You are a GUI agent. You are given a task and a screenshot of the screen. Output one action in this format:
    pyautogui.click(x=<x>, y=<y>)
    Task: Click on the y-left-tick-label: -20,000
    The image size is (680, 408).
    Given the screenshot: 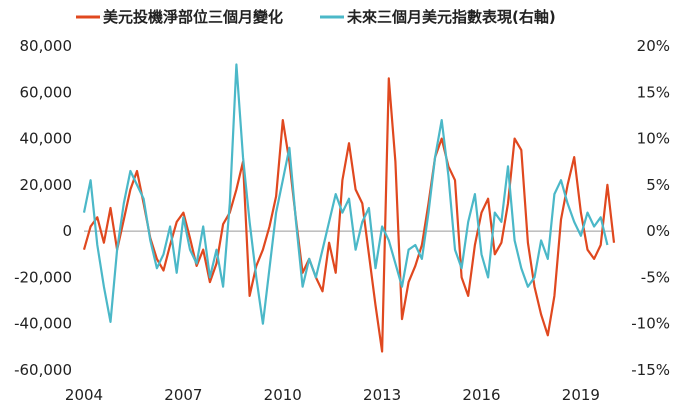 What is the action you would take?
    pyautogui.click(x=43, y=277)
    